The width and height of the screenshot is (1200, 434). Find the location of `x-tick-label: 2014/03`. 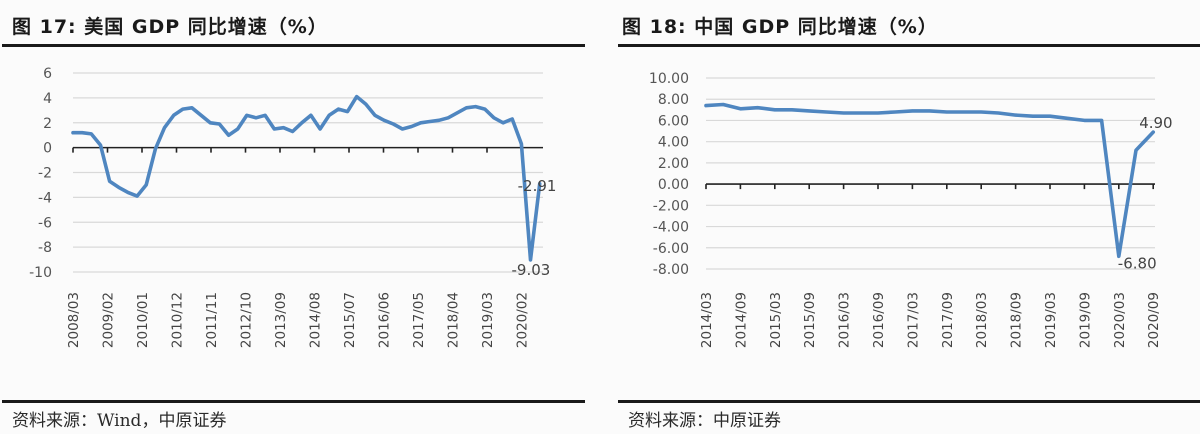

x-tick-label: 2014/03 is located at coordinates (707, 320).